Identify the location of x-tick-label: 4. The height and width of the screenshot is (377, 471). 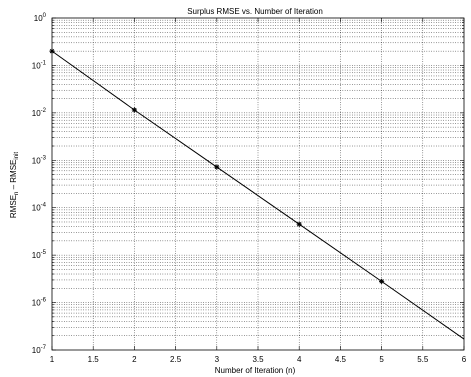
(299, 359).